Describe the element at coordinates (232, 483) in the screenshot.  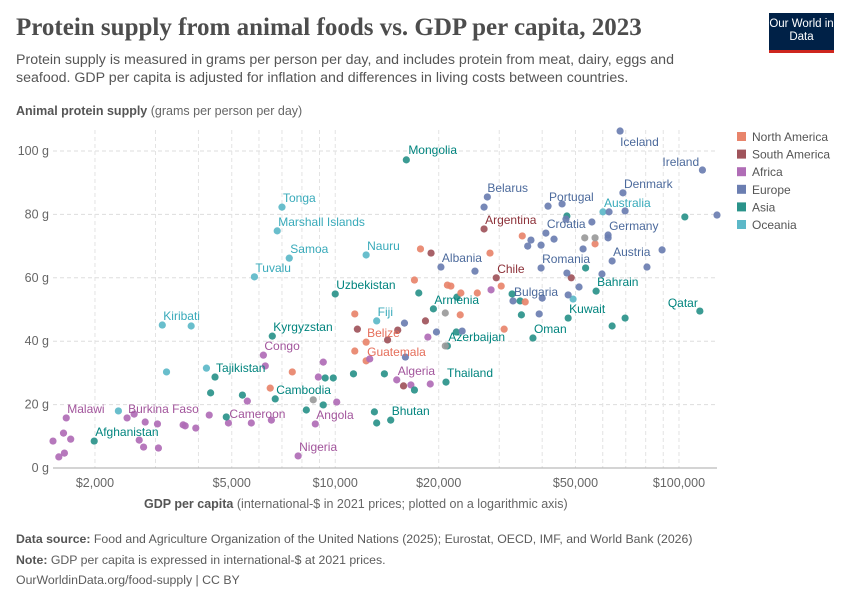
I see `x-tick-label: $5,000` at that location.